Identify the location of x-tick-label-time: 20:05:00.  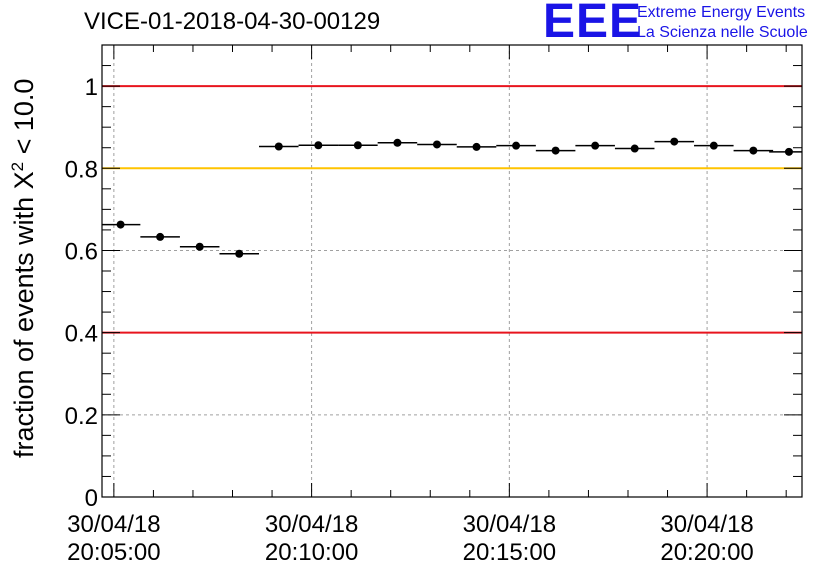
(113, 552).